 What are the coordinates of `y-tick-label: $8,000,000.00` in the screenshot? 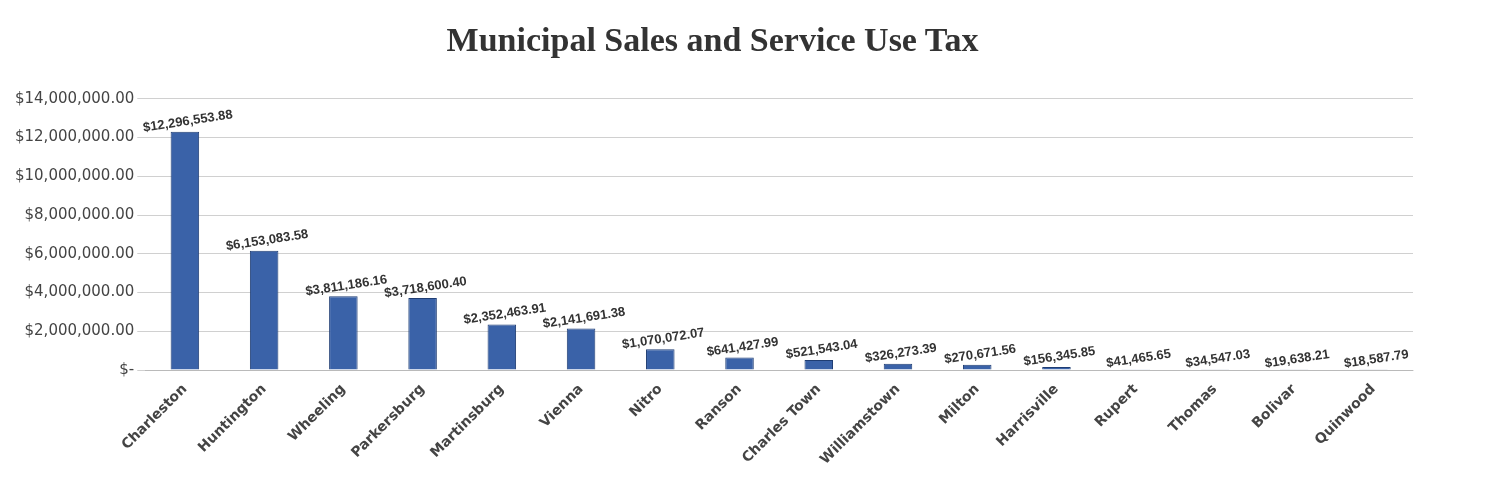 It's located at (79, 213).